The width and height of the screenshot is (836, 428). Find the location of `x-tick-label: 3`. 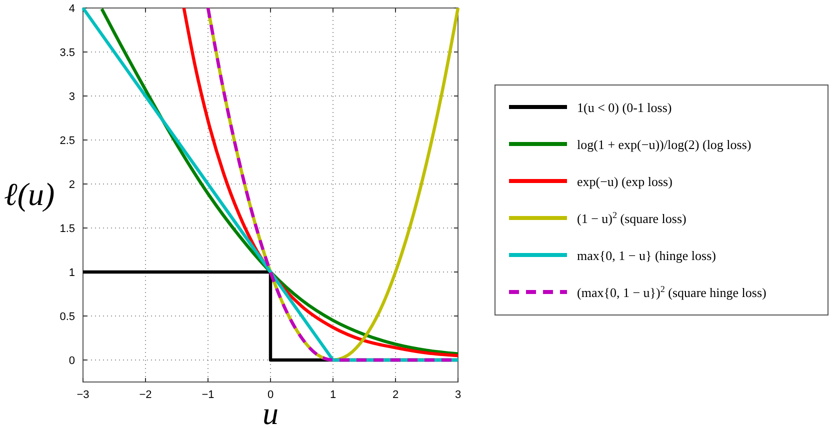

x-tick-label: 3 is located at coordinates (458, 395).